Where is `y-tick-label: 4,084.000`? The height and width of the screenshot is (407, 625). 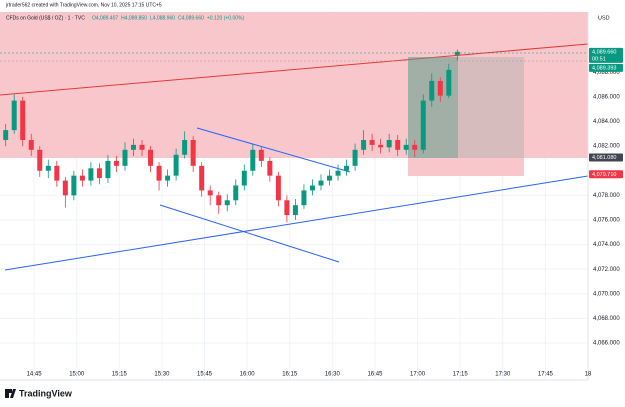
y-tick-label: 4,084.000 is located at coordinates (606, 122).